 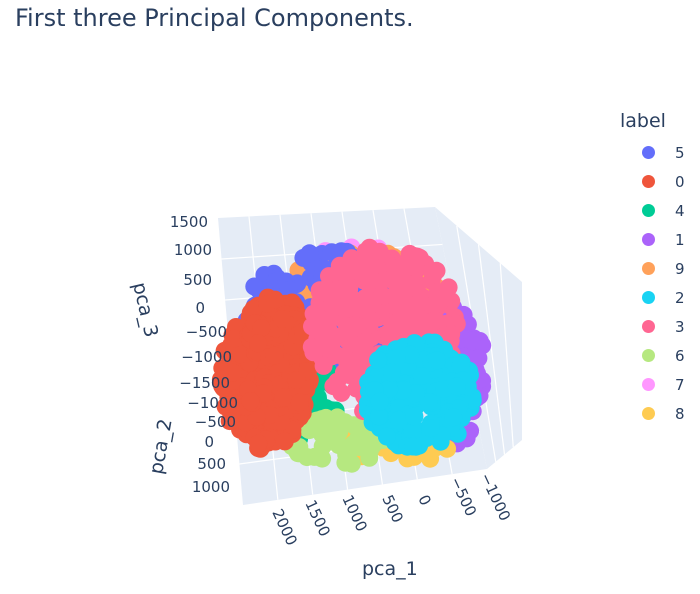 I want to click on legend-item-2: 2, so click(x=652, y=297).